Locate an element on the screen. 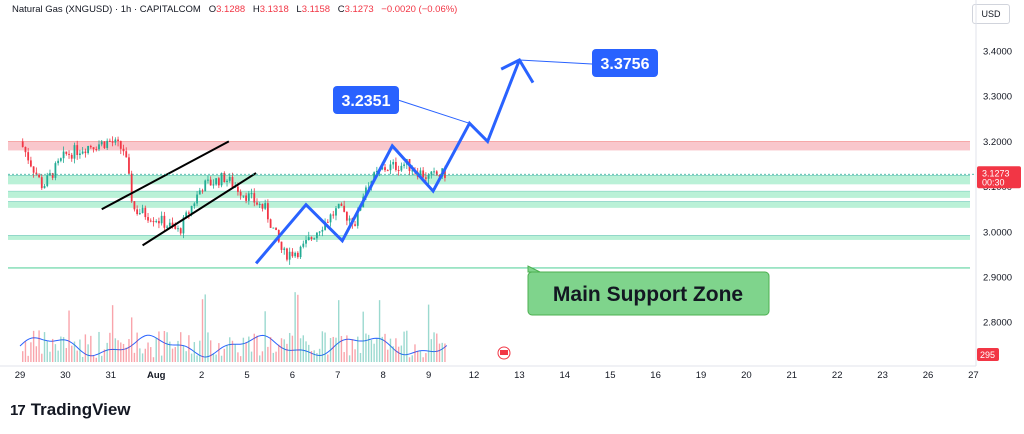 This screenshot has height=434, width=1024. projection-path is located at coordinates (387, 162).